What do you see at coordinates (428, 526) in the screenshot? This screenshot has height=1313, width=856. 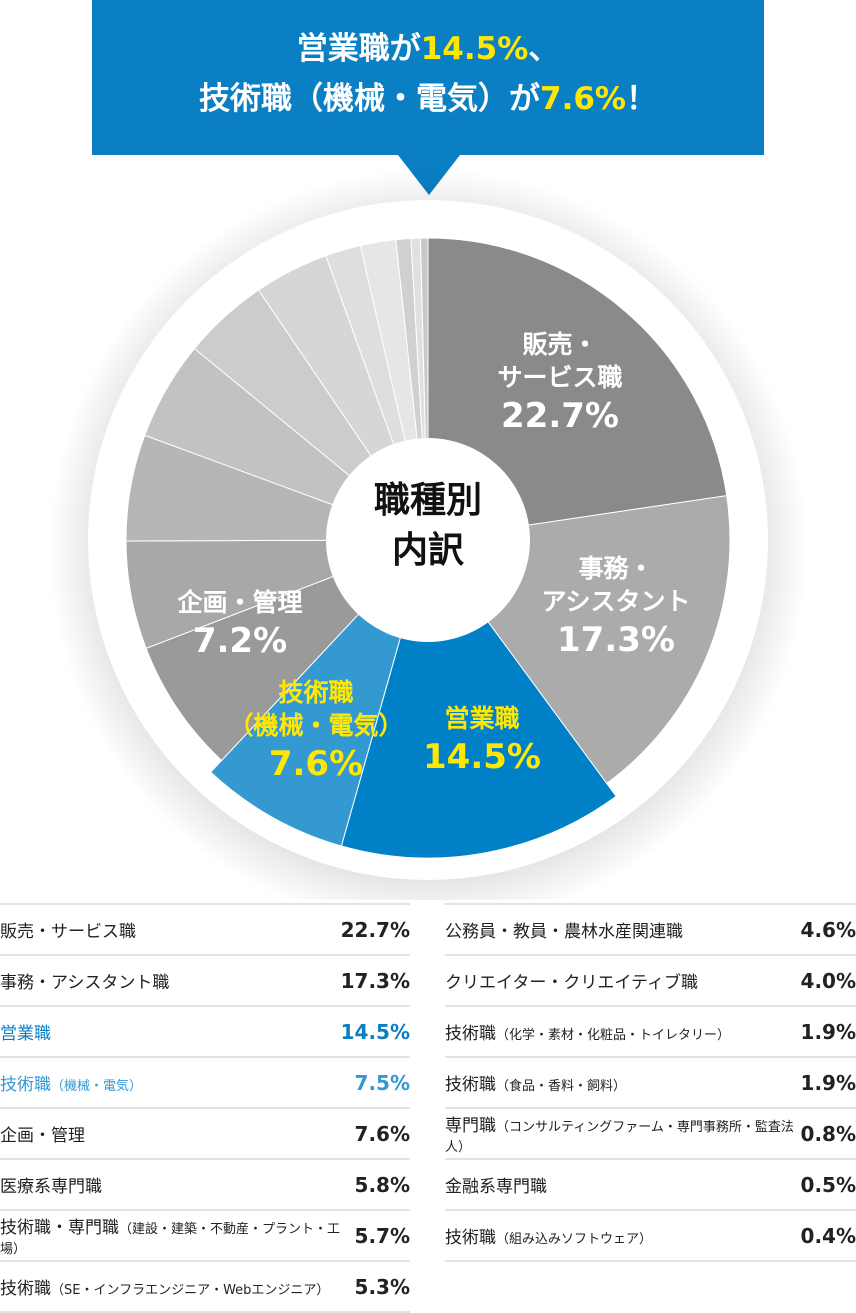 I see `pie-center-label: 職種別 内訳` at bounding box center [428, 526].